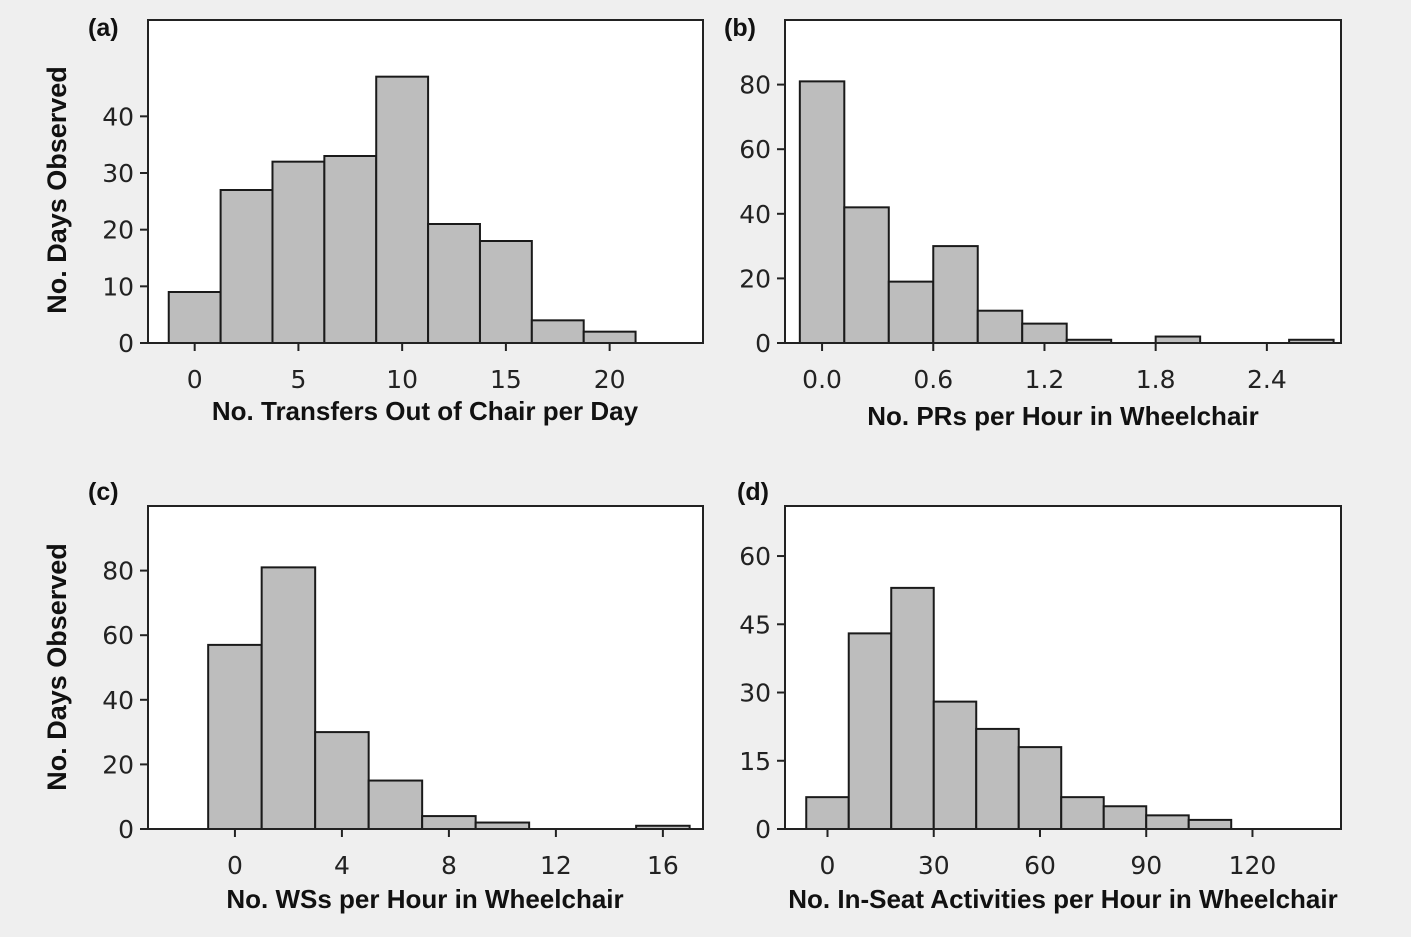 The width and height of the screenshot is (1411, 937). I want to click on x-axis-title: No. WSs per Hour in Wheelchair, so click(424, 899).